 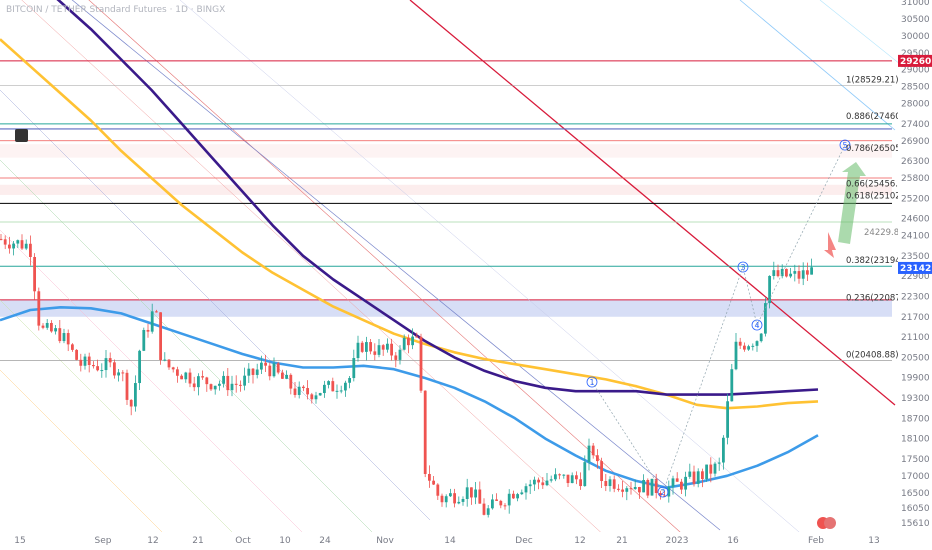 What do you see at coordinates (852, 203) in the screenshot?
I see `bullish-projection-arrow` at bounding box center [852, 203].